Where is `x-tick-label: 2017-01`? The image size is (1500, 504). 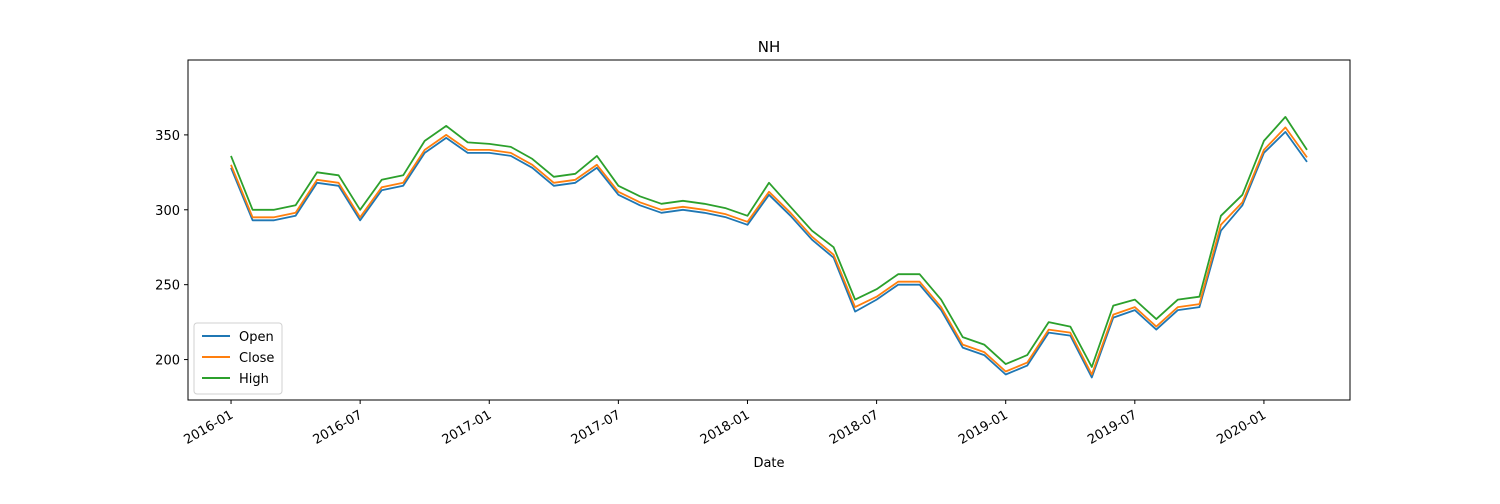
x-tick-label: 2017-01 is located at coordinates (467, 428).